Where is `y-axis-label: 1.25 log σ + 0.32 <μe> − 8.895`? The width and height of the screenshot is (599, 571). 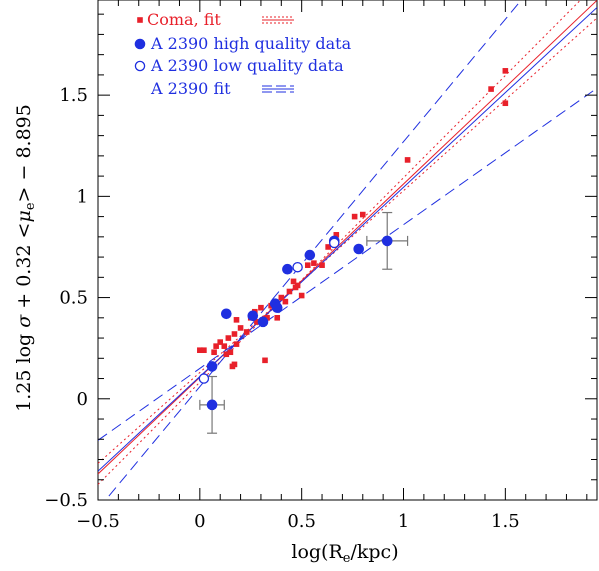
y-axis-label: 1.25 log σ + 0.32 <μe> − 8.895 is located at coordinates (25, 258).